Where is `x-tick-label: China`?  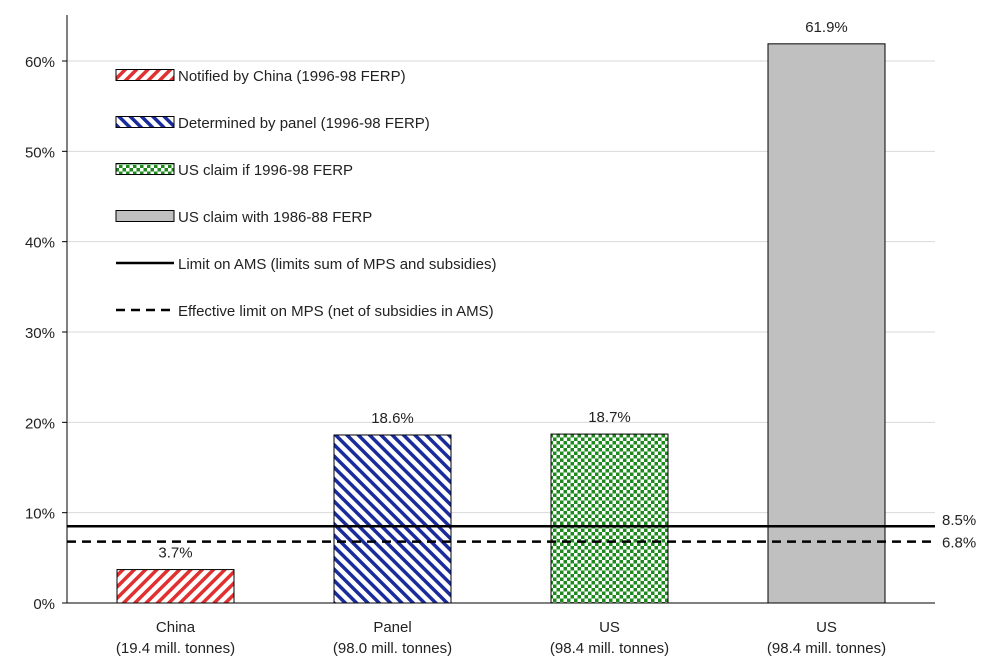 x-tick-label: China is located at coordinates (176, 627).